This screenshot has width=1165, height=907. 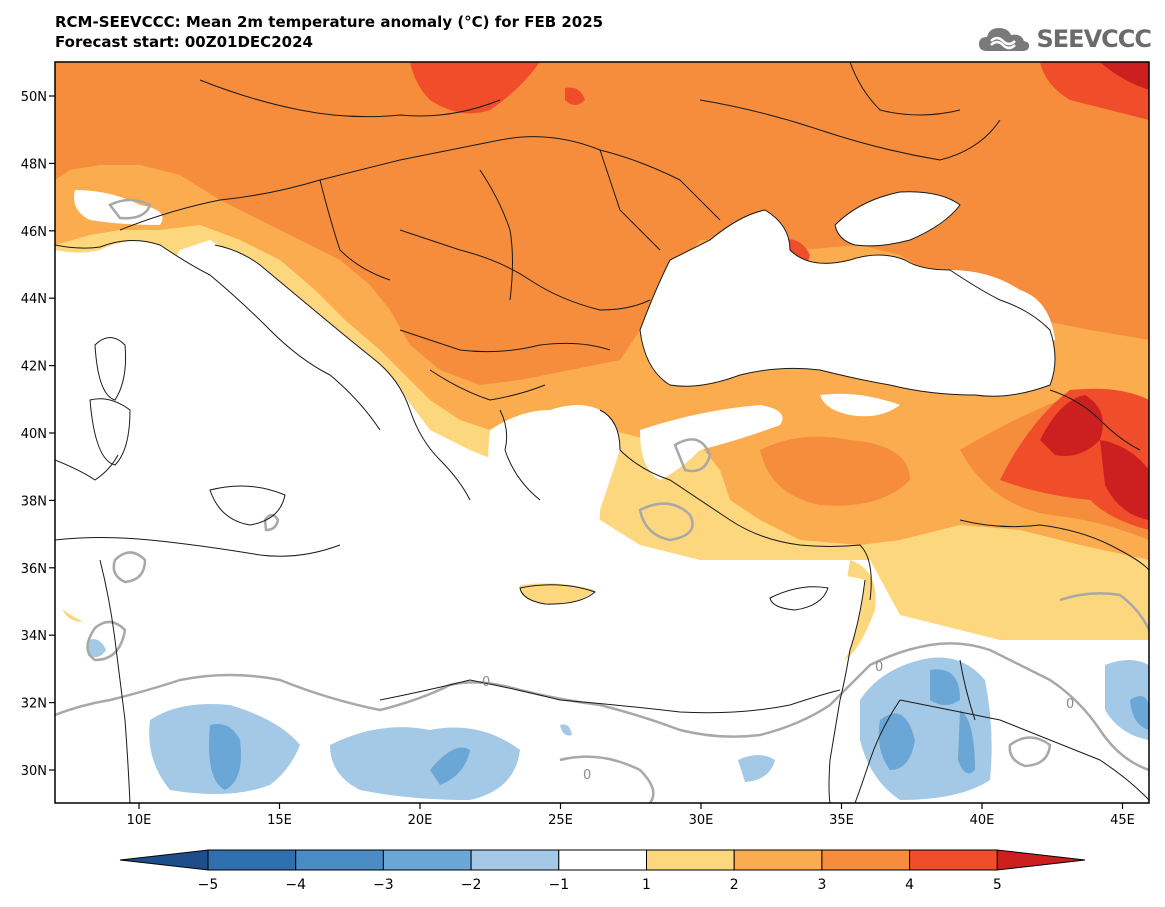 I want to click on lat-label: 40N, so click(x=34, y=434).